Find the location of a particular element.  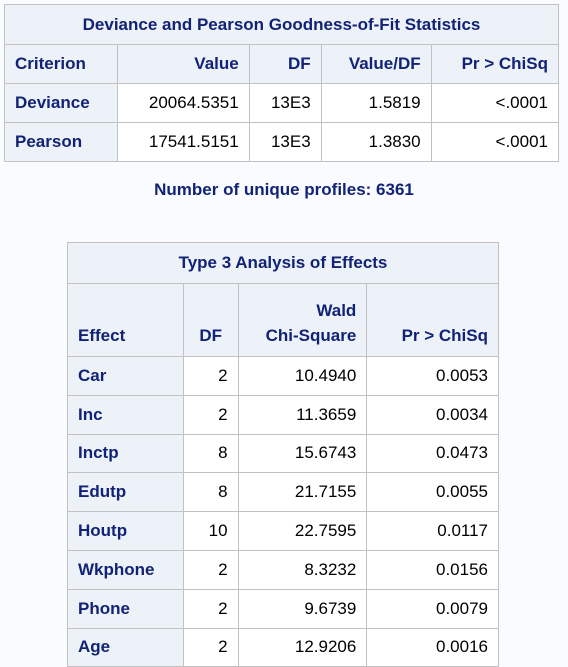

table-title-row: Type 3 Analysis of Effects is located at coordinates (283, 263).